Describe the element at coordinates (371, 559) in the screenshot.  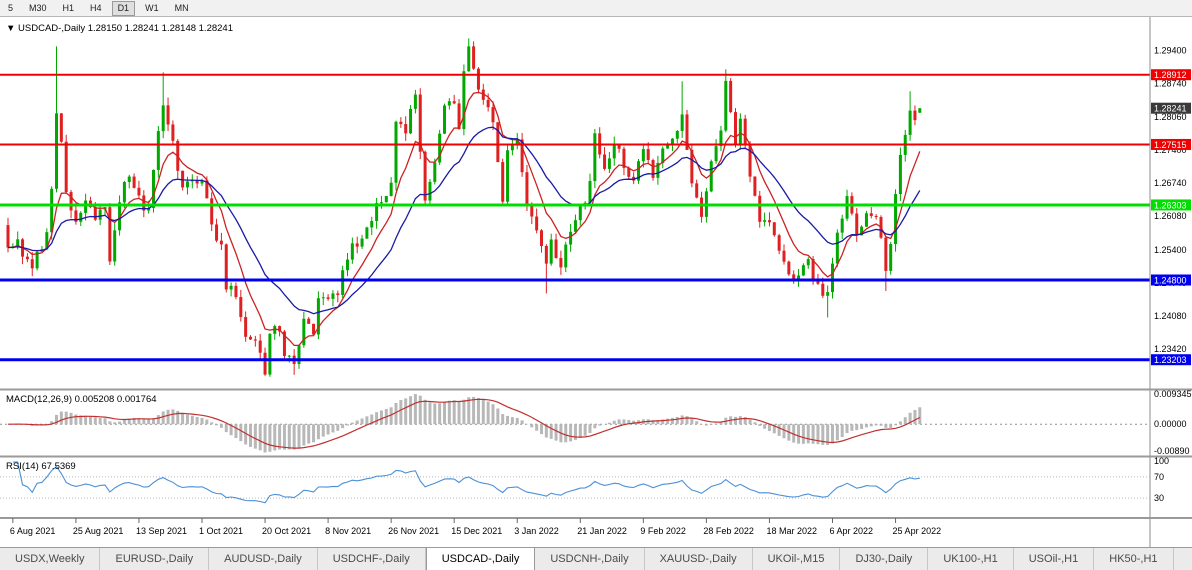
I see `chart-tab-usdchfdaily: USDCHF-,Daily` at that location.